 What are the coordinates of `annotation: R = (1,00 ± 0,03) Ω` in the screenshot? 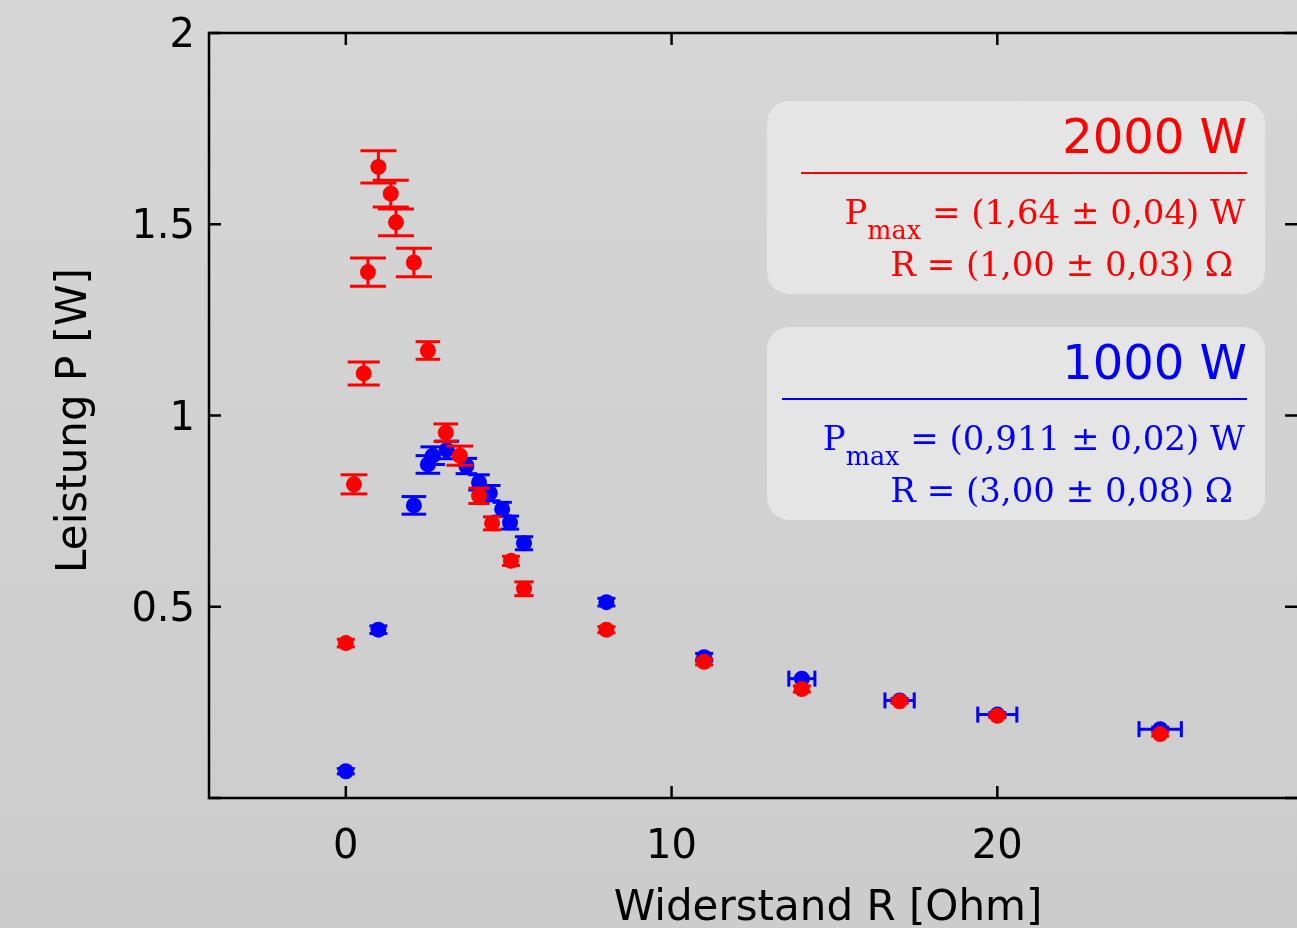 It's located at (1061, 264).